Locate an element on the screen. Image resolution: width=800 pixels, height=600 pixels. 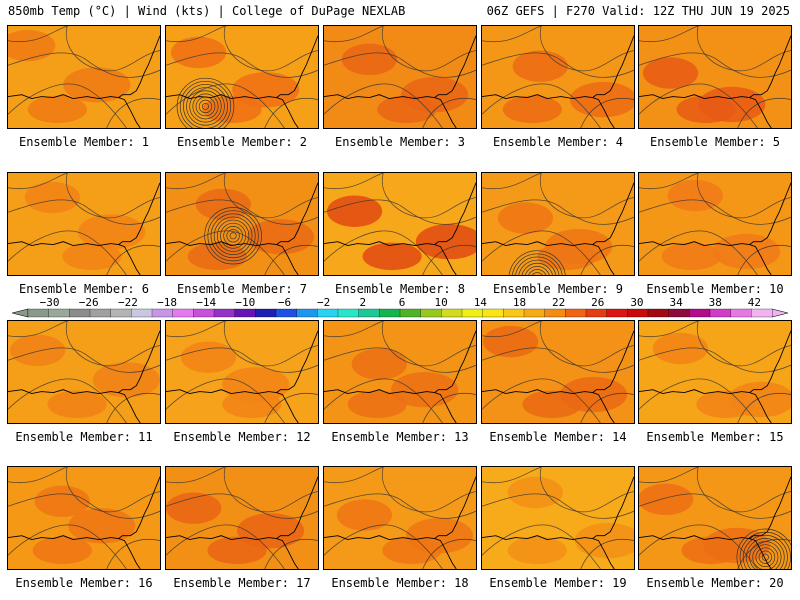
ensemble-member-label: Ensemble Member: 16 is located at coordinates (84, 583).